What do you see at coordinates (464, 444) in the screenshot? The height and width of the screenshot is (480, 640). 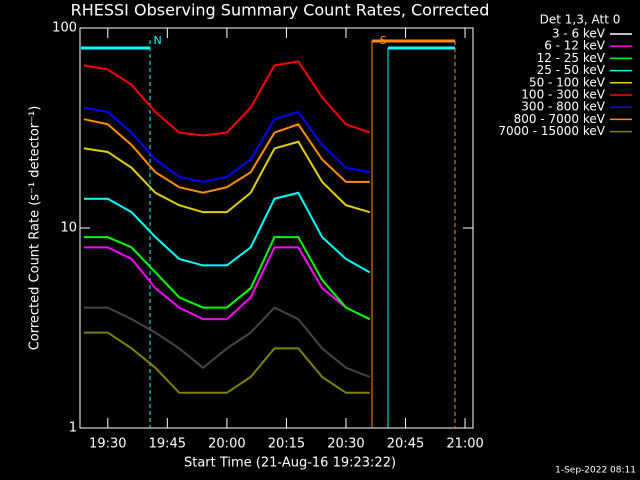 I see `x-tick-label: 21:00` at bounding box center [464, 444].